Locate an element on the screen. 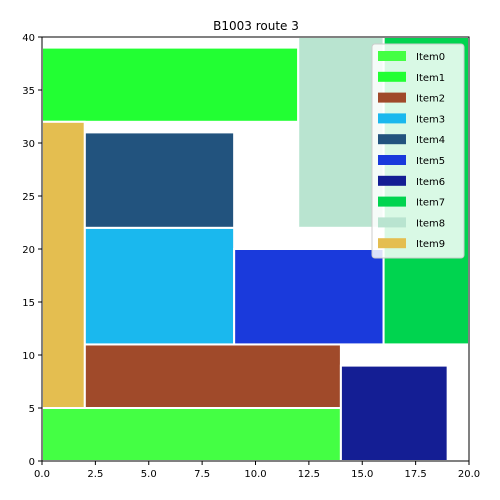 The height and width of the screenshot is (500, 500). y-tick-label: 40 is located at coordinates (28, 38).